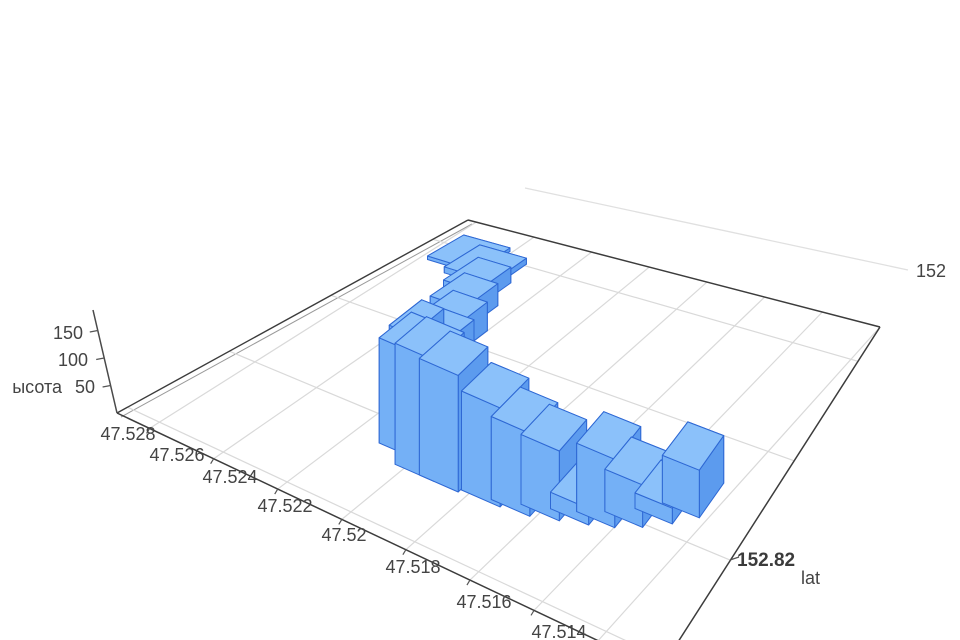 The width and height of the screenshot is (960, 640). What do you see at coordinates (779, 483) in the screenshot?
I see `floor-edge-front-right` at bounding box center [779, 483].